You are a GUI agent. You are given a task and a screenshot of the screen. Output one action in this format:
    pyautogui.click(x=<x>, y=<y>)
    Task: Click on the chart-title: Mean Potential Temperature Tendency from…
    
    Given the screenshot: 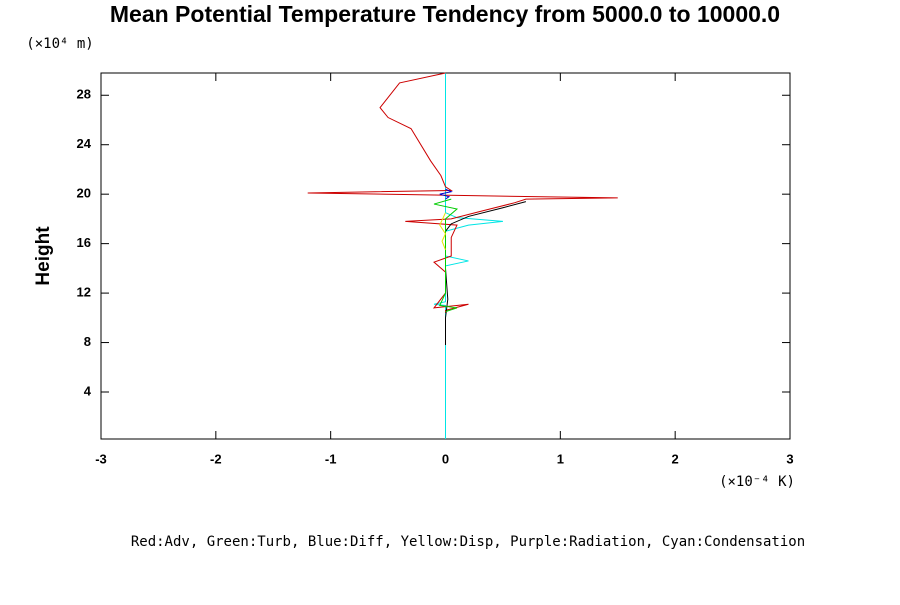 What is the action you would take?
    pyautogui.click(x=445, y=14)
    